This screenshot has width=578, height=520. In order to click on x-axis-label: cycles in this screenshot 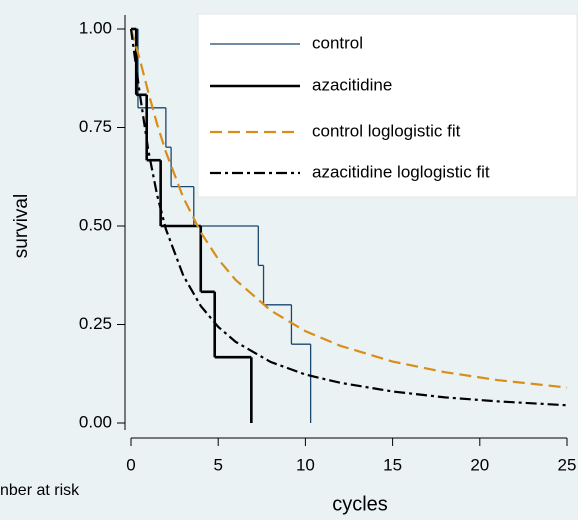, I will do `click(360, 504)`.